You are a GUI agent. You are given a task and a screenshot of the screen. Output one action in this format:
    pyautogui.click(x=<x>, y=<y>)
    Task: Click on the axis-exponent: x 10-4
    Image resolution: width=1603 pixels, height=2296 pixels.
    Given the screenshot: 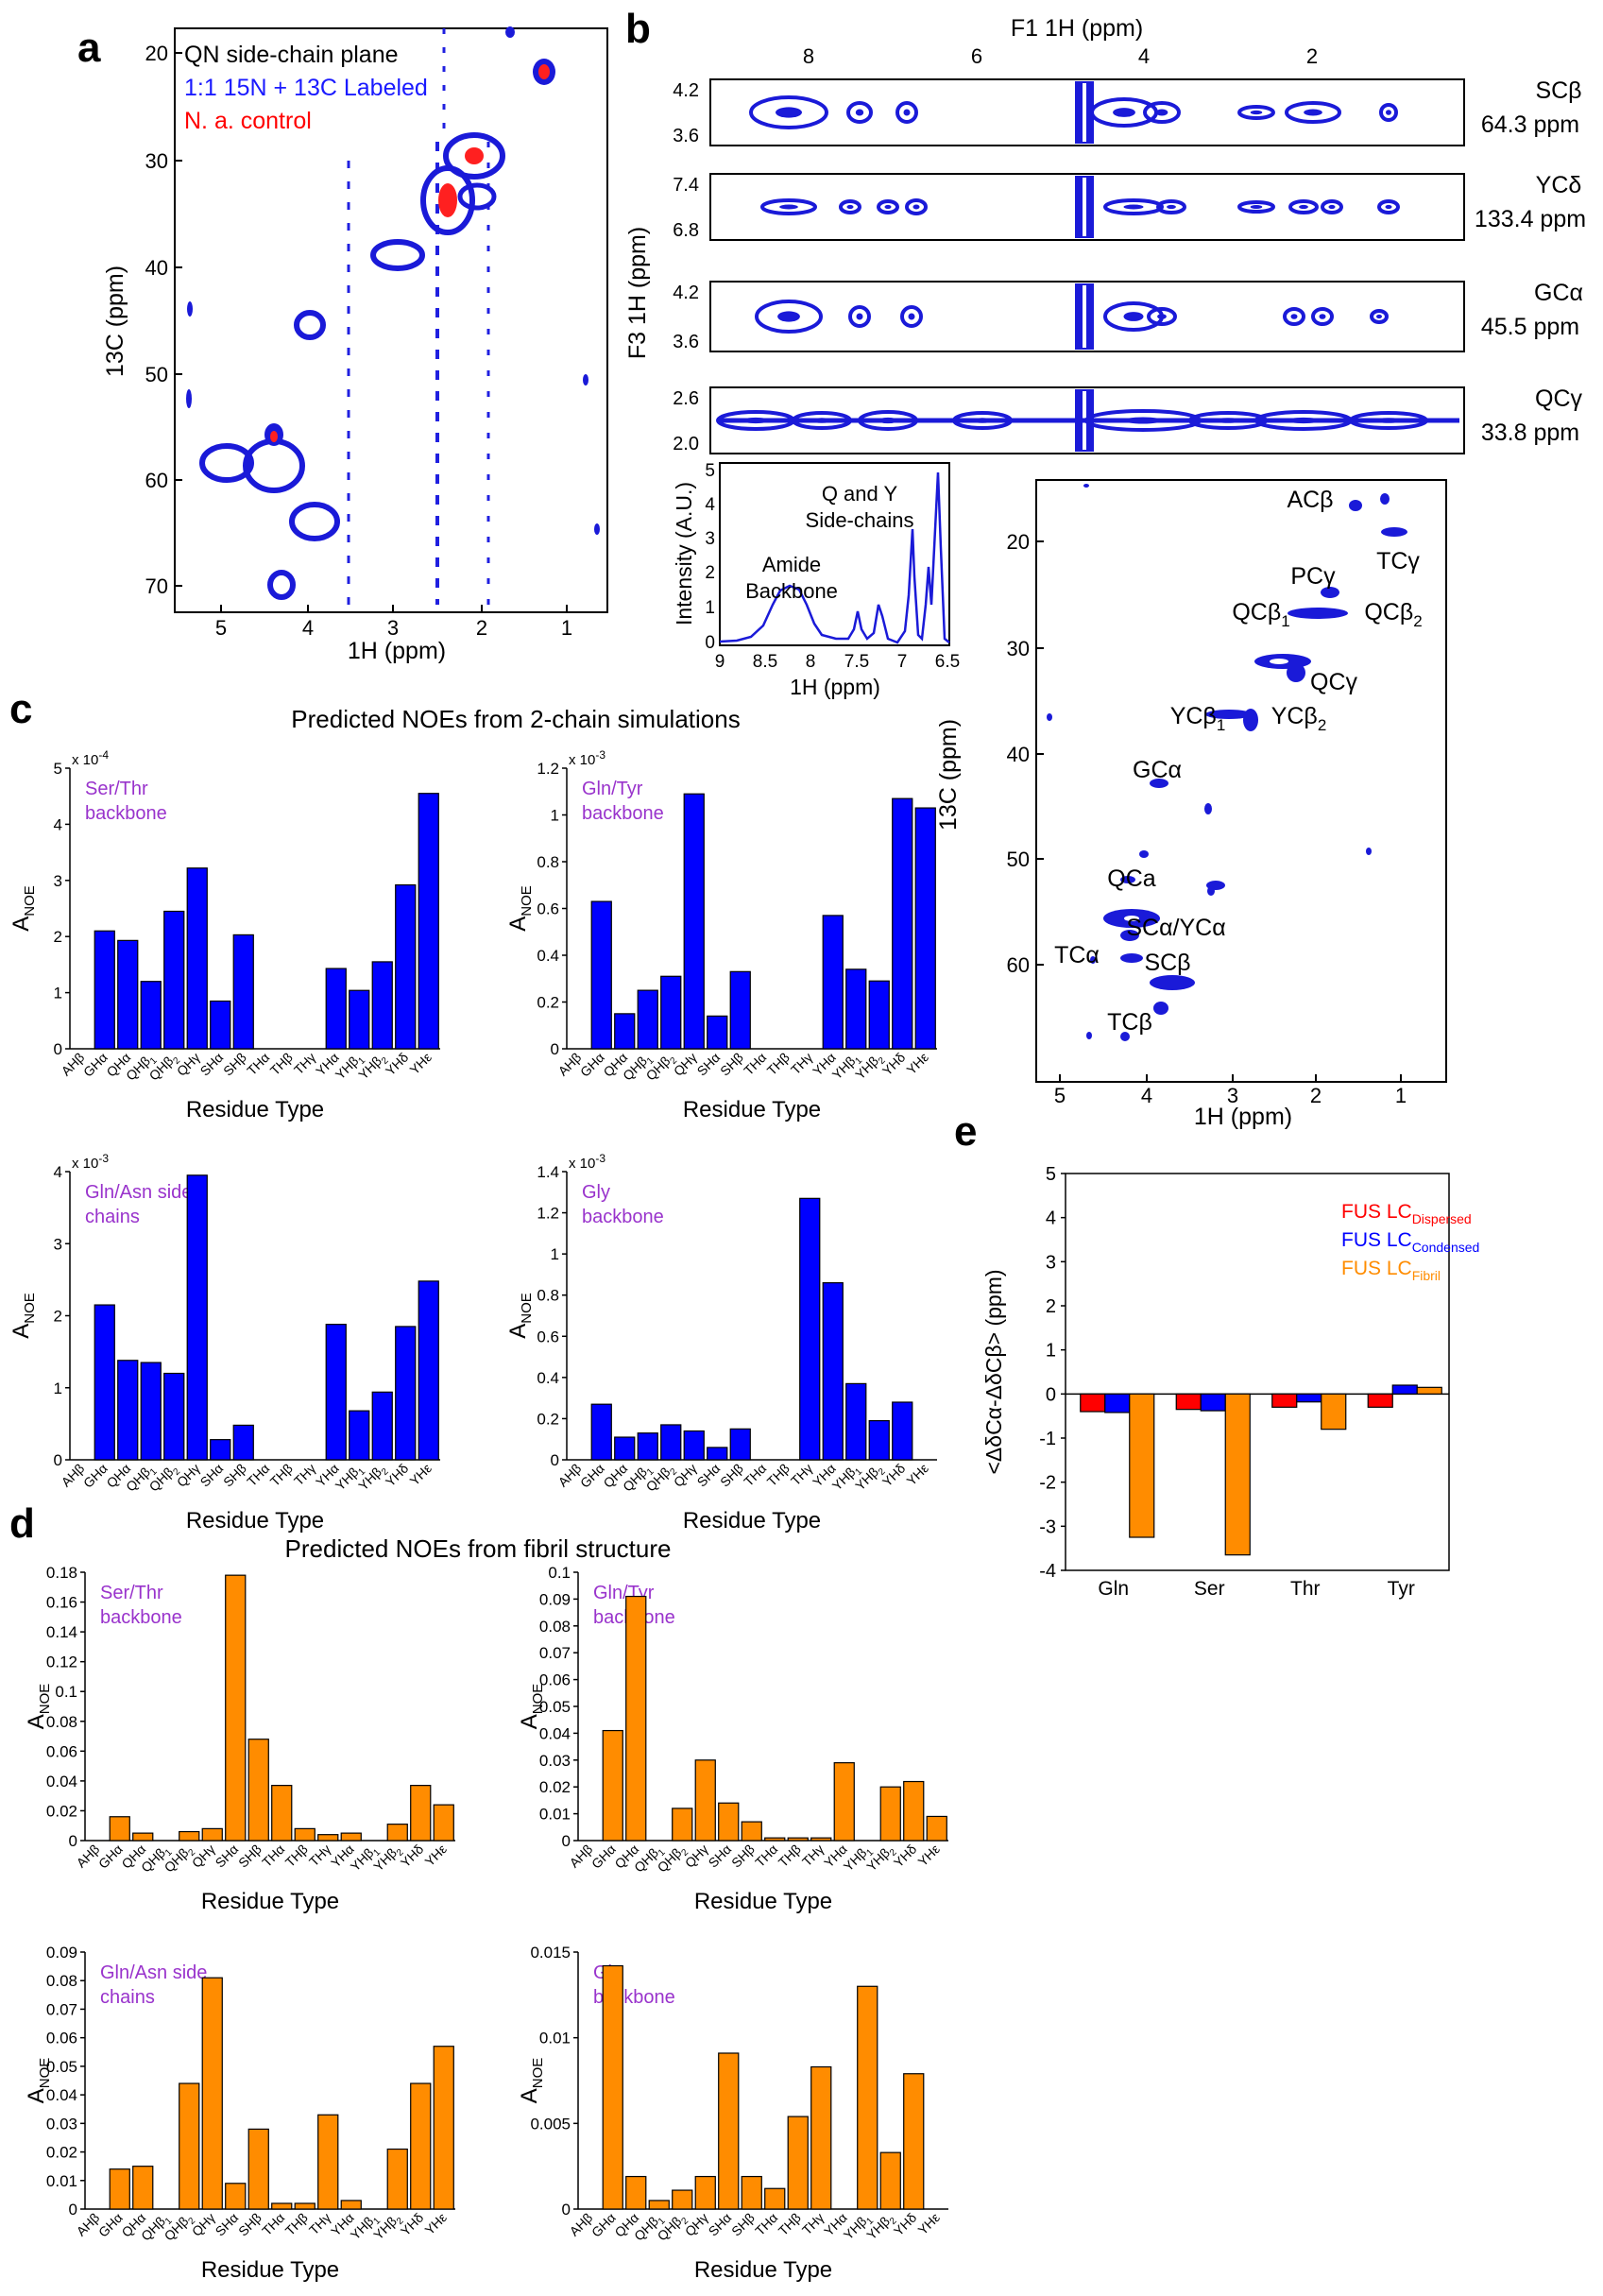 What is the action you would take?
    pyautogui.click(x=91, y=758)
    